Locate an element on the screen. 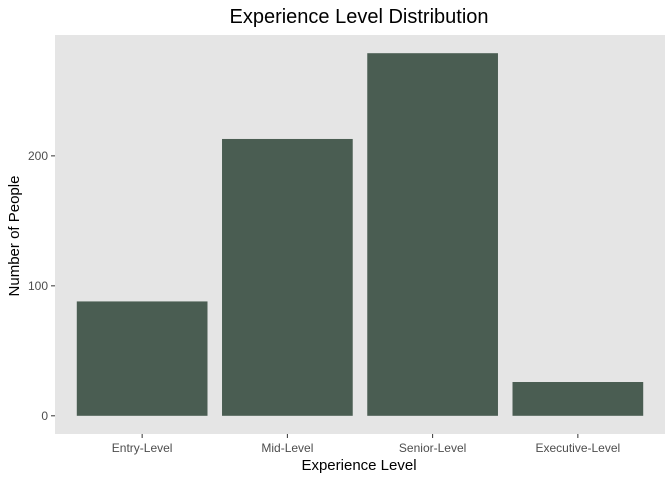 This screenshot has height=480, width=672. bar-senior-level is located at coordinates (432, 234).